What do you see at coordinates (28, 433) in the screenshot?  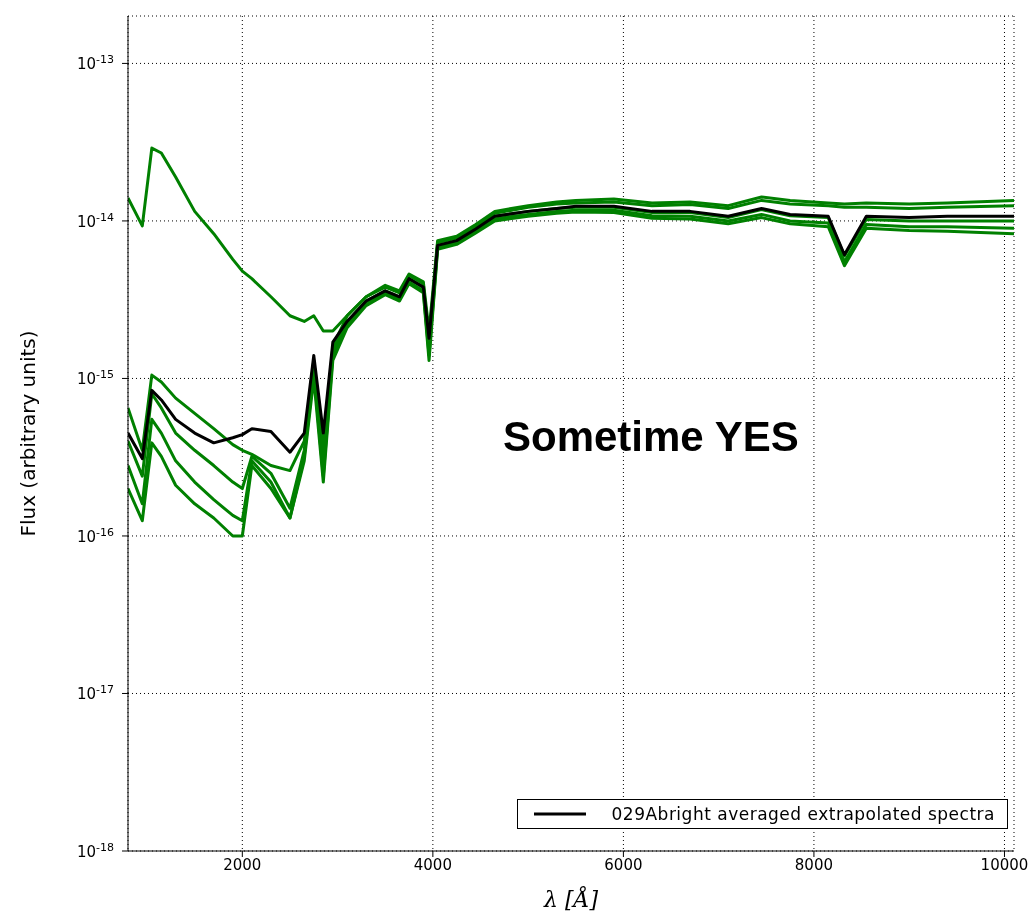 I see `y-axis-title: Flux (arbitrary units)` at bounding box center [28, 433].